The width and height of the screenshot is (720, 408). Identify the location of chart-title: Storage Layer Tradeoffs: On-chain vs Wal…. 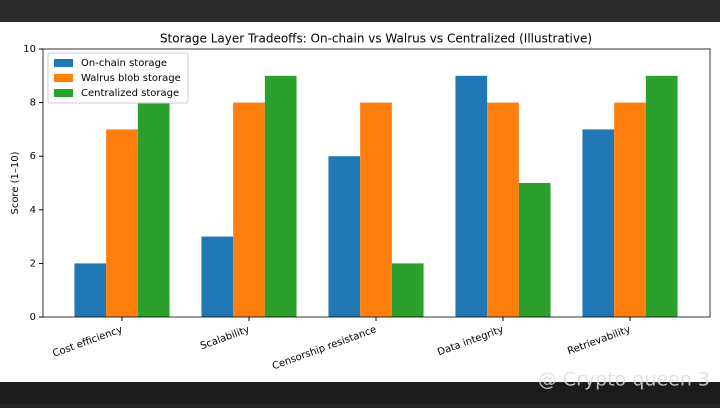
(376, 39).